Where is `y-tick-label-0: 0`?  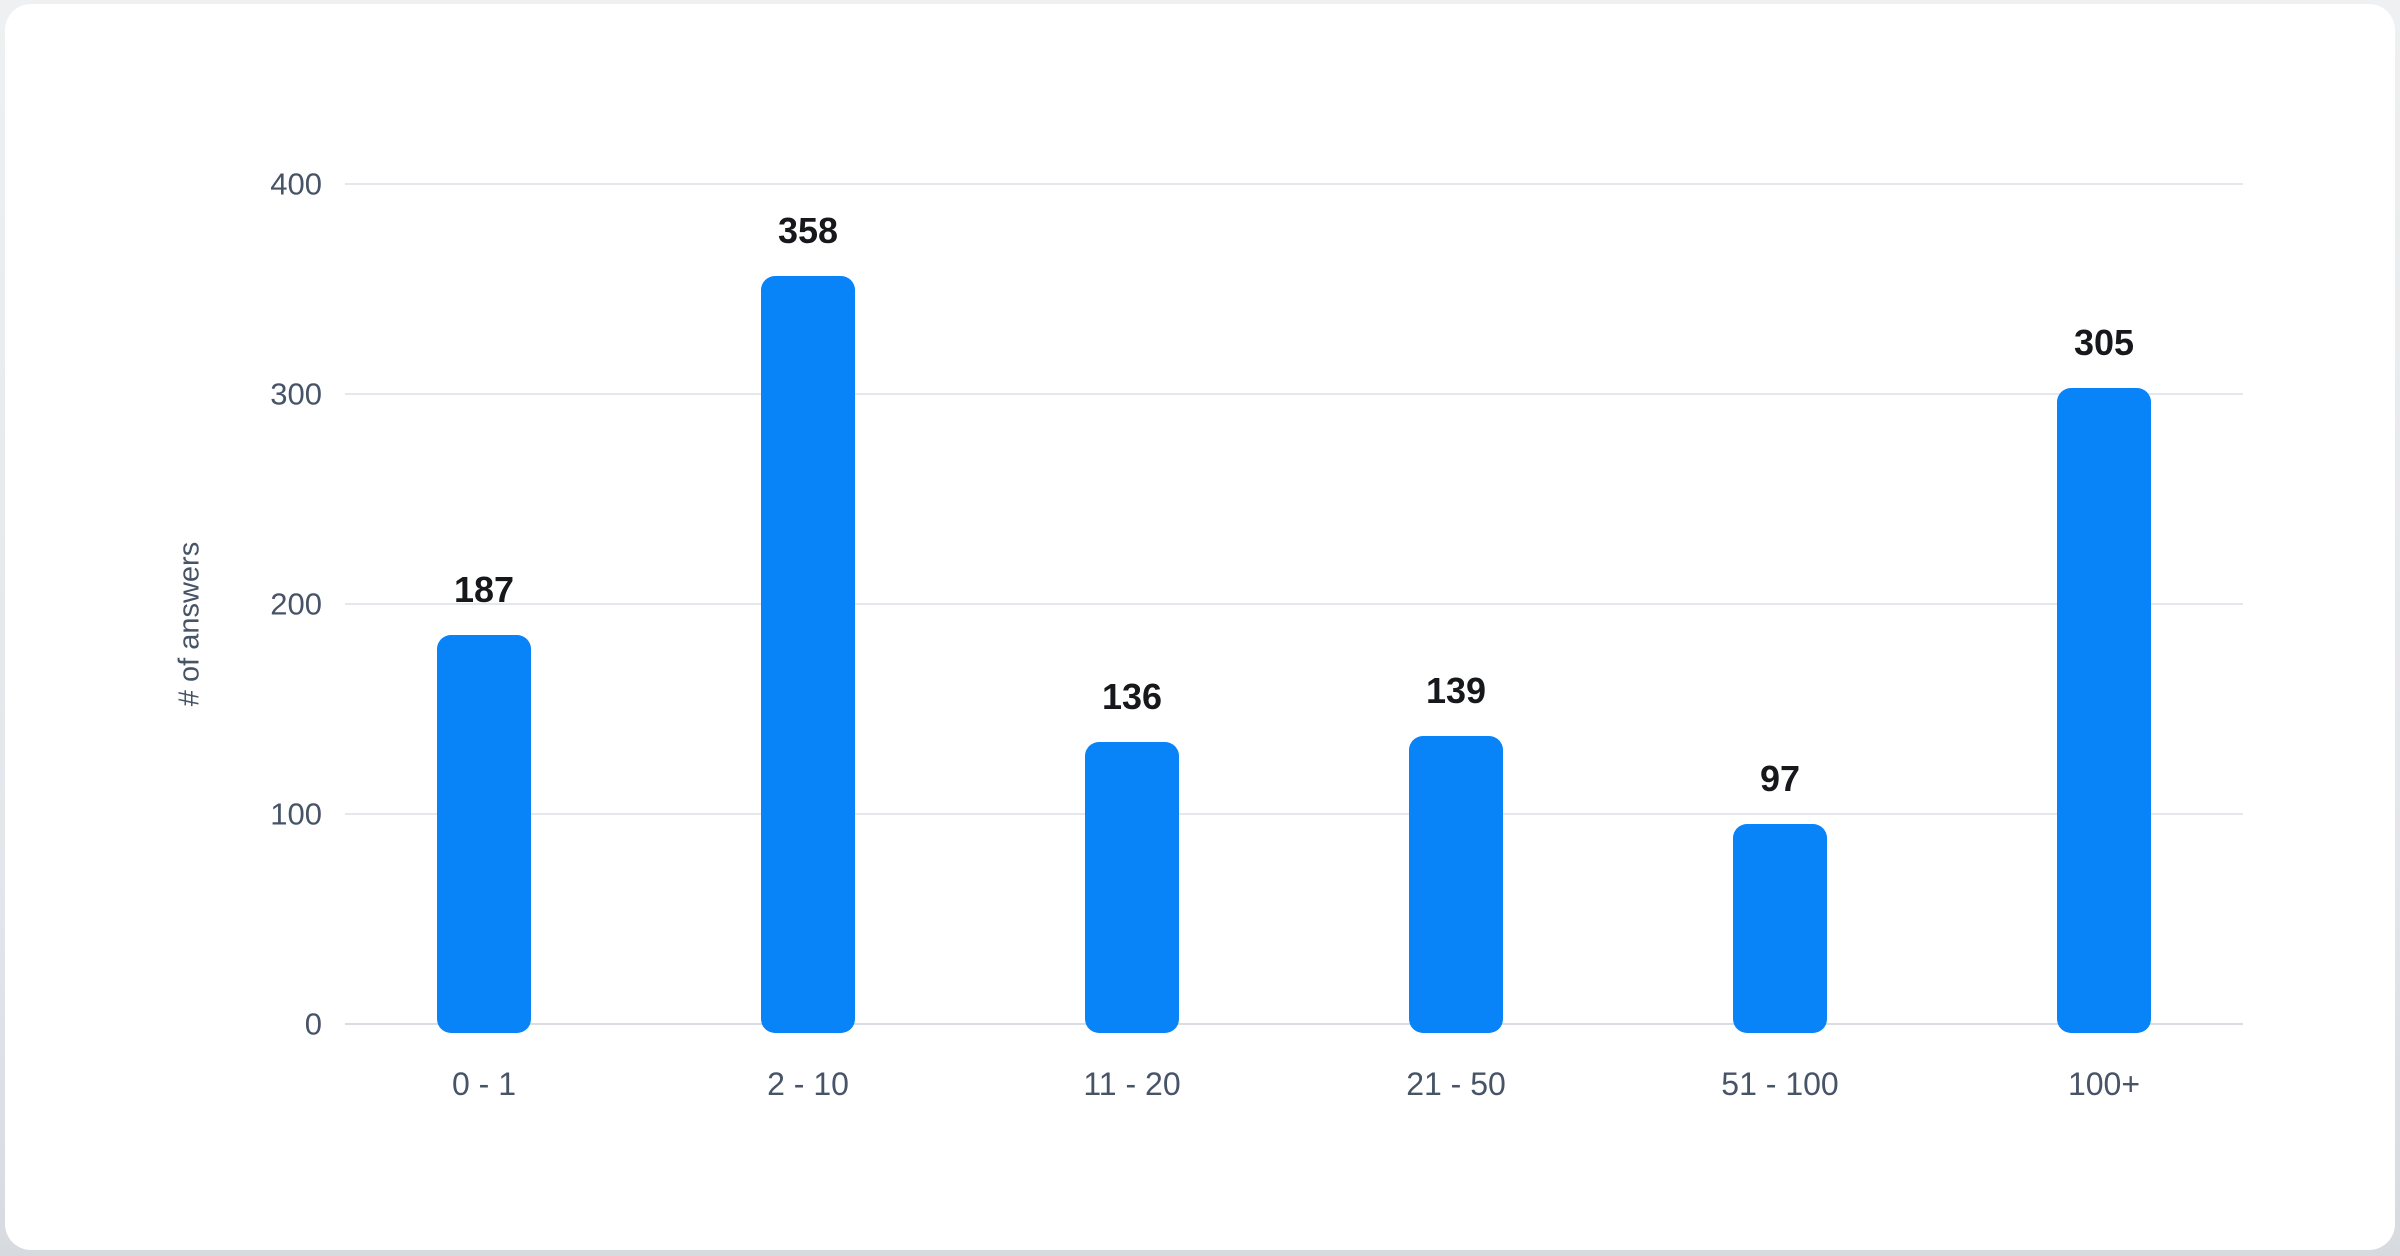 y-tick-label-0: 0 is located at coordinates (313, 1024).